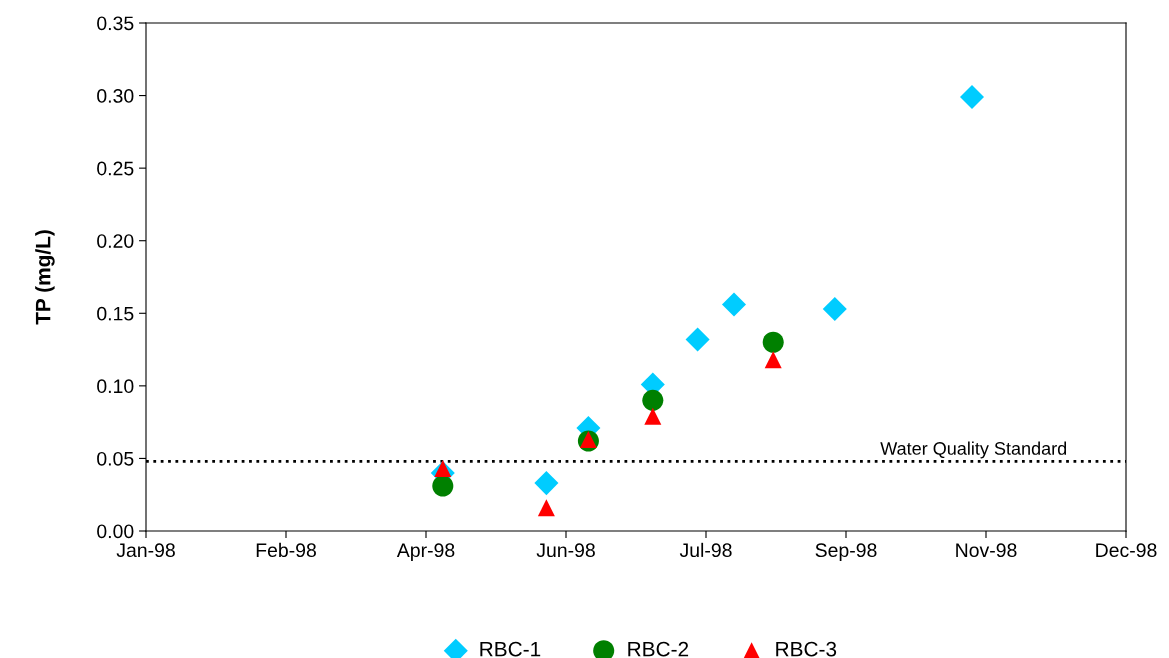 Image resolution: width=1169 pixels, height=658 pixels. Describe the element at coordinates (565, 550) in the screenshot. I see `x-tick-label: Jun-98` at that location.